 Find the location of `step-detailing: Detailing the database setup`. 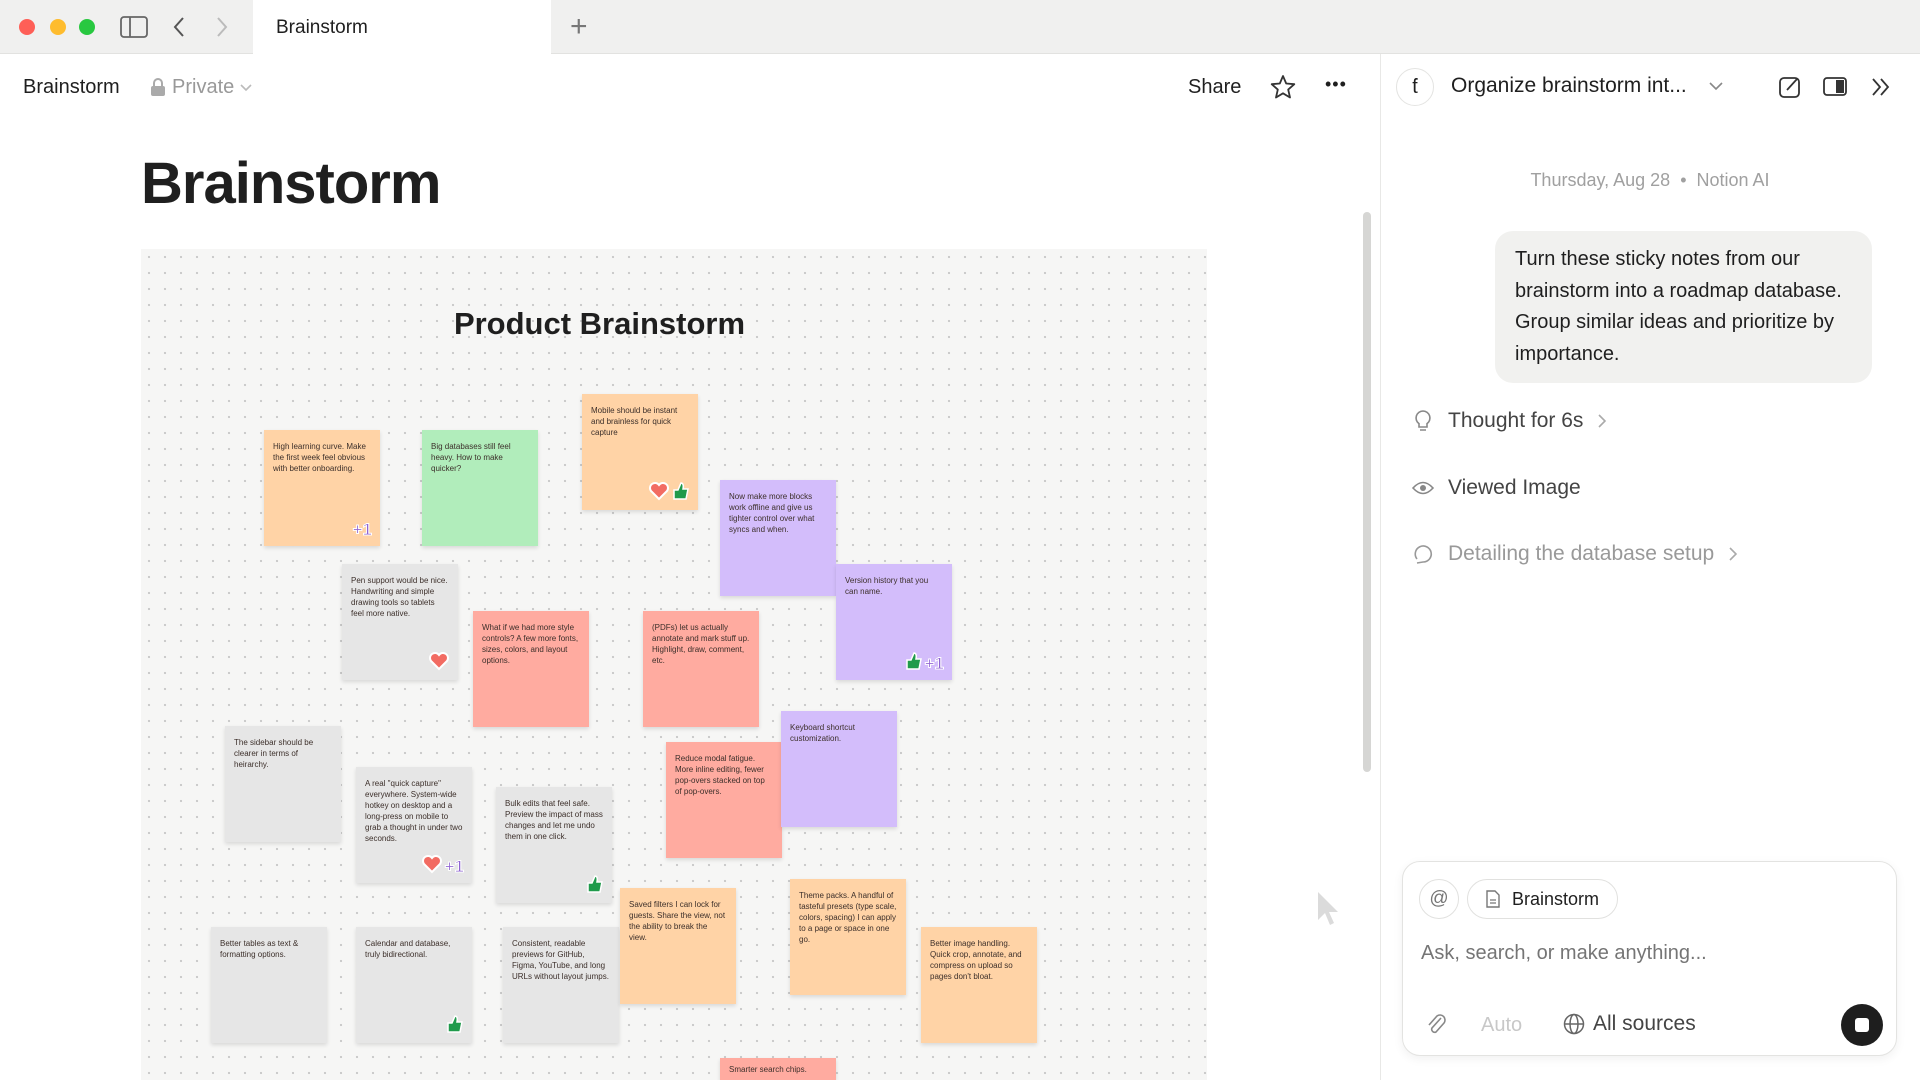

step-detailing: Detailing the database setup is located at coordinates (1575, 554).